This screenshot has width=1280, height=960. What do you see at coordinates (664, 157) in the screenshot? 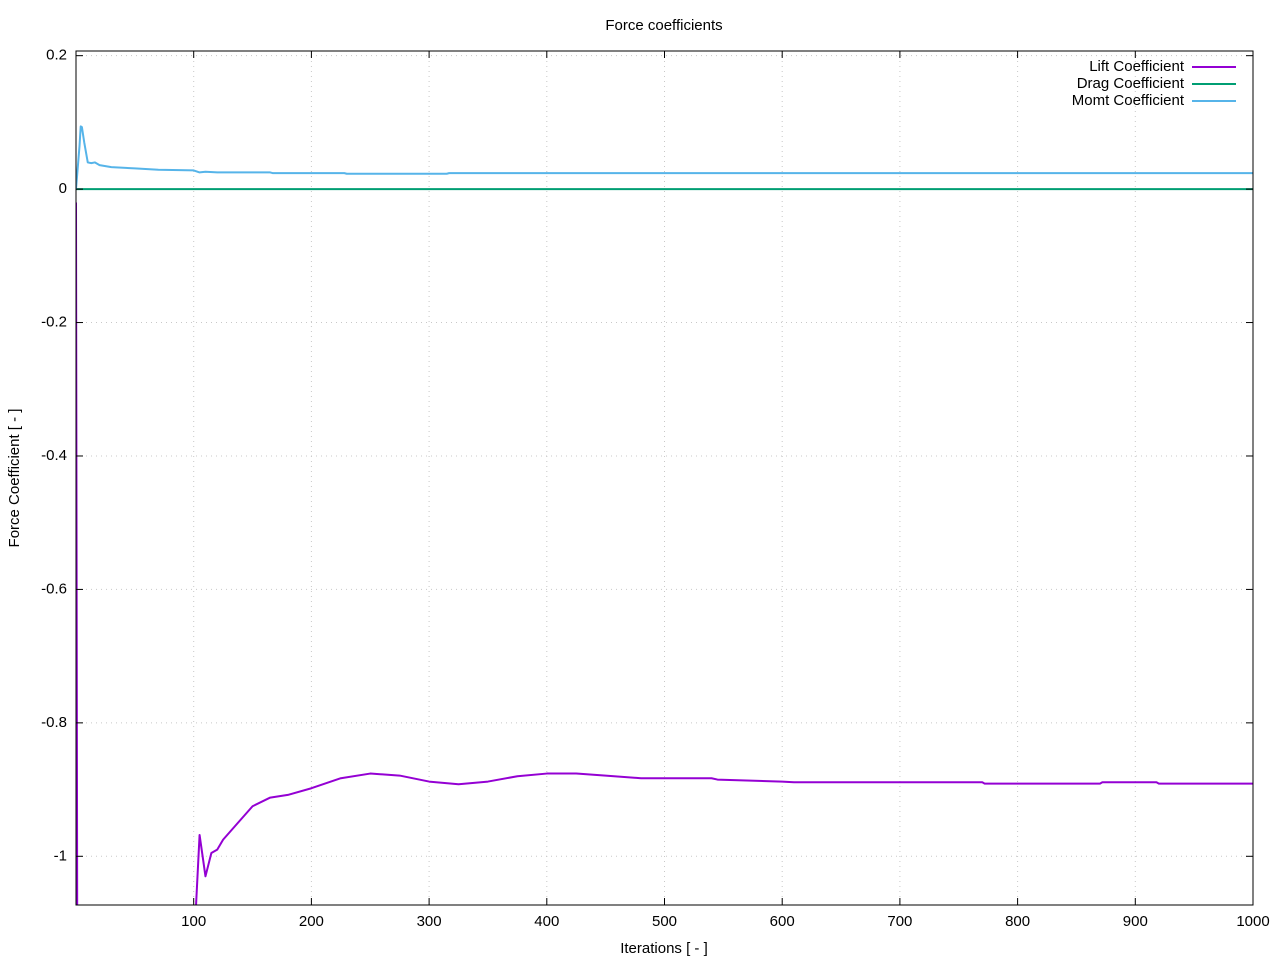
I see `series-line` at bounding box center [664, 157].